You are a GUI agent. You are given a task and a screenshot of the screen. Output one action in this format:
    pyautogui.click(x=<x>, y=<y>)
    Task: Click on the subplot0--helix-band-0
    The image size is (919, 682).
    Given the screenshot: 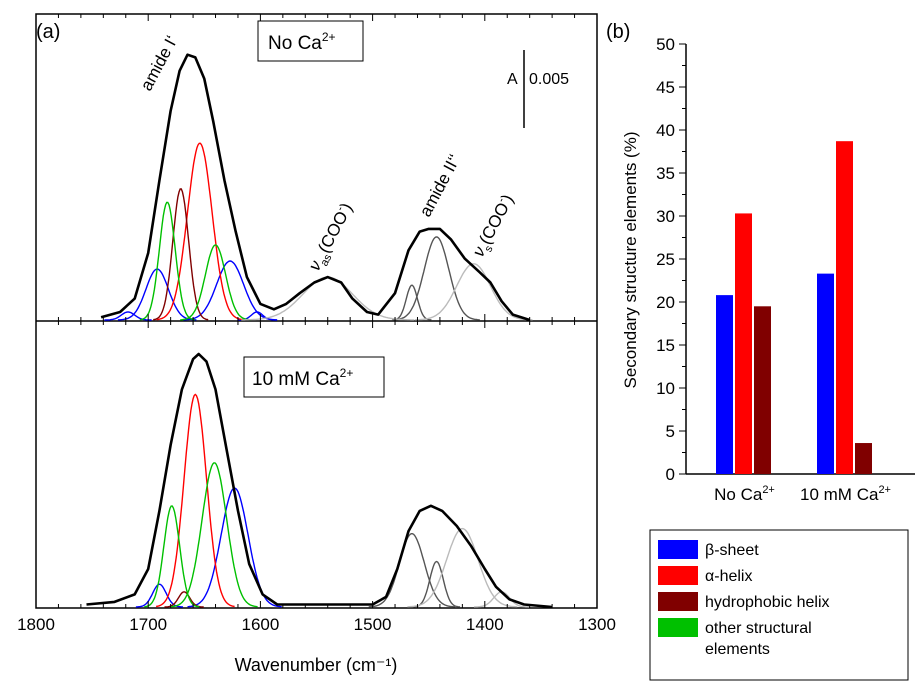 What is the action you would take?
    pyautogui.click(x=200, y=231)
    